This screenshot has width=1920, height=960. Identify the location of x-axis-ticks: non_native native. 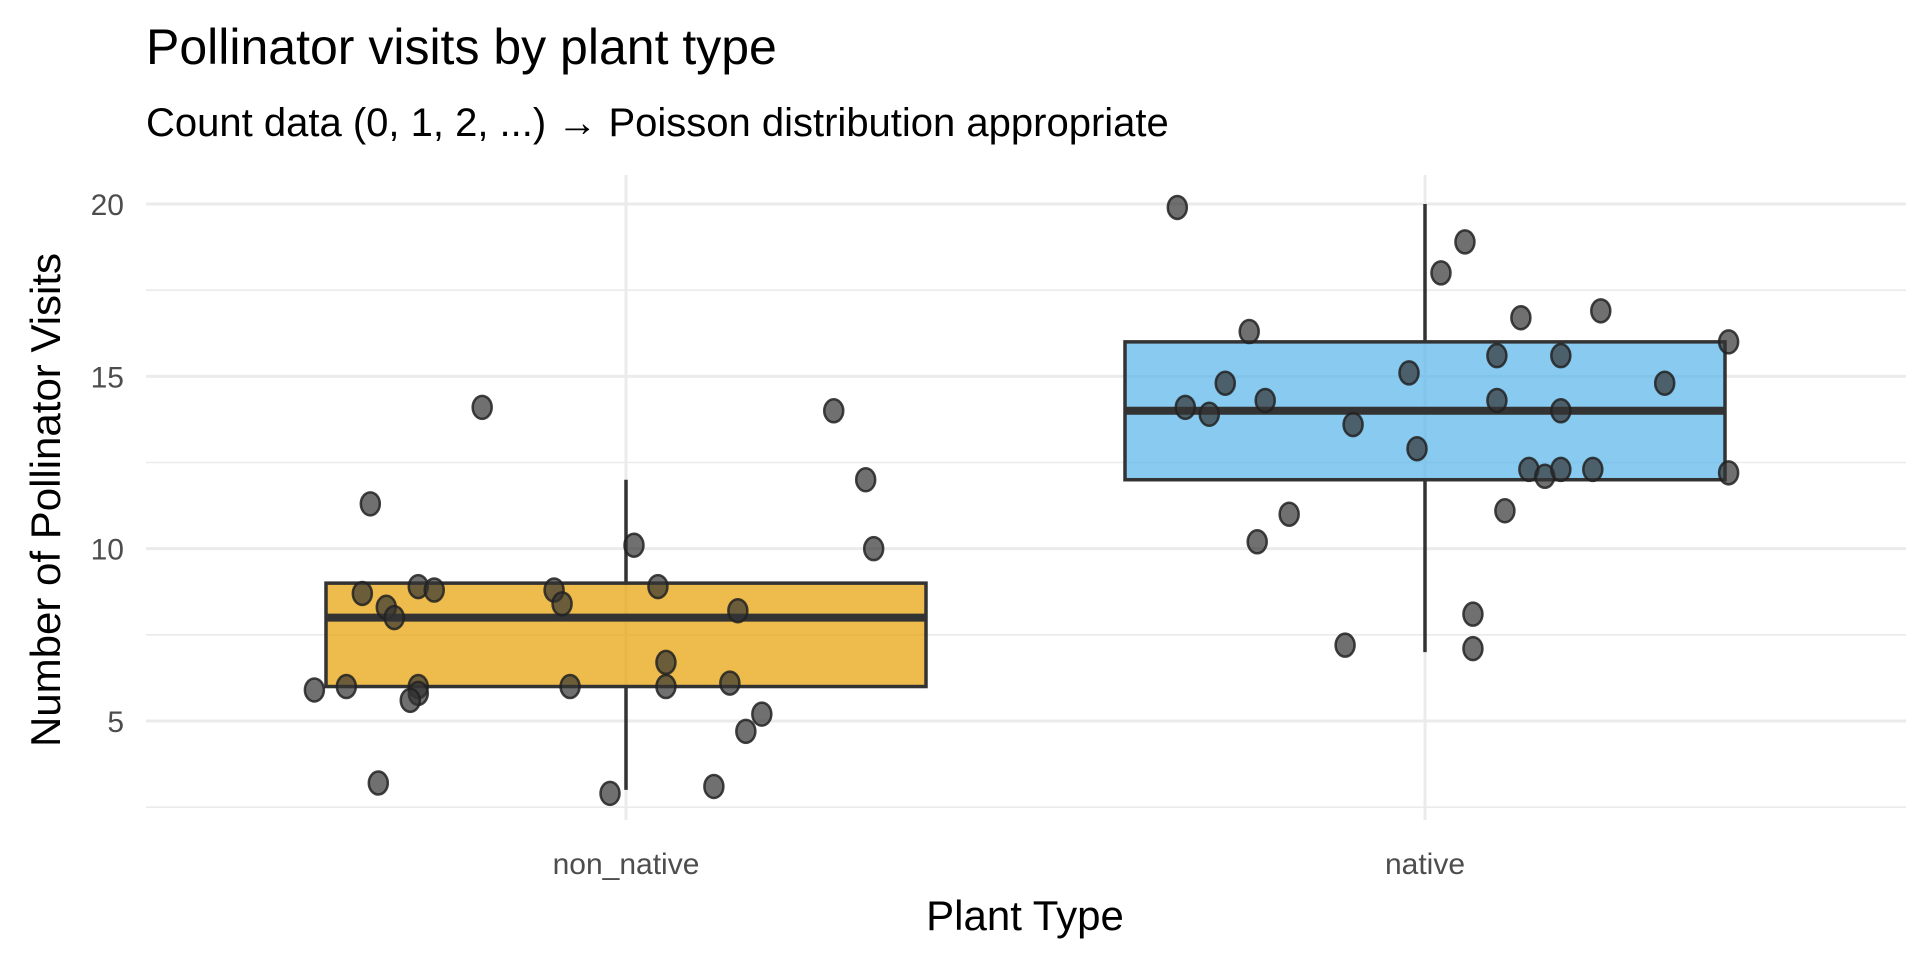
(1009, 864).